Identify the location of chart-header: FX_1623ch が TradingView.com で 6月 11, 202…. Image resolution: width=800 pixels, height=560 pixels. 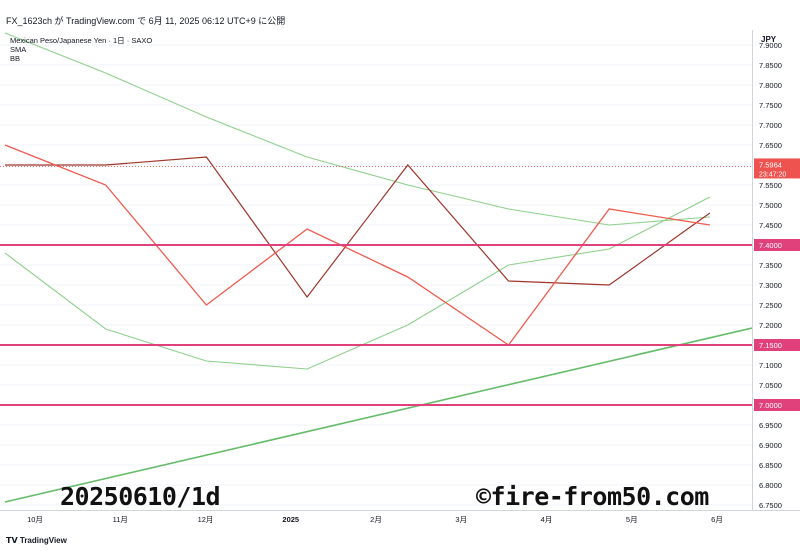
(400, 15).